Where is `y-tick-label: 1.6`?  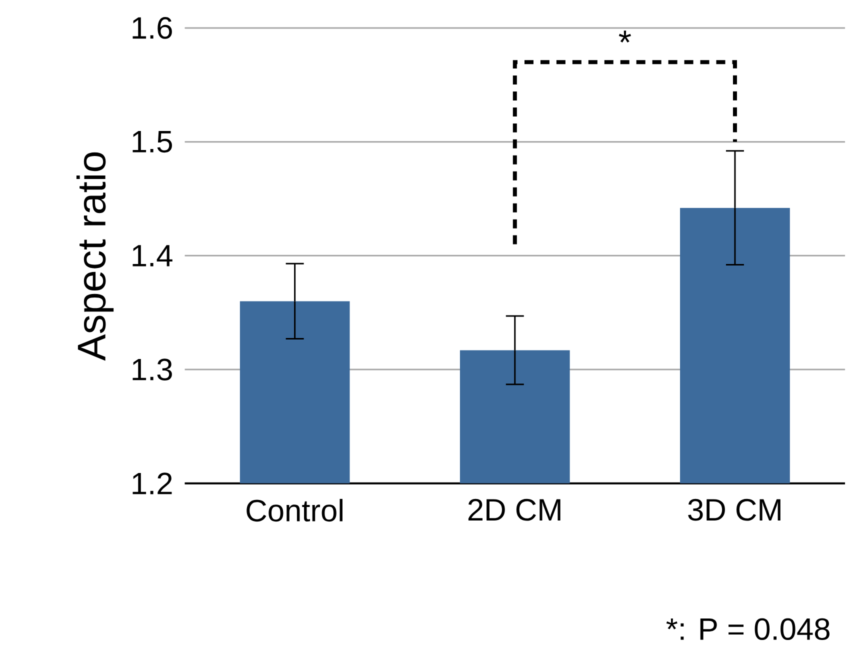
y-tick-label: 1.6 is located at coordinates (152, 27).